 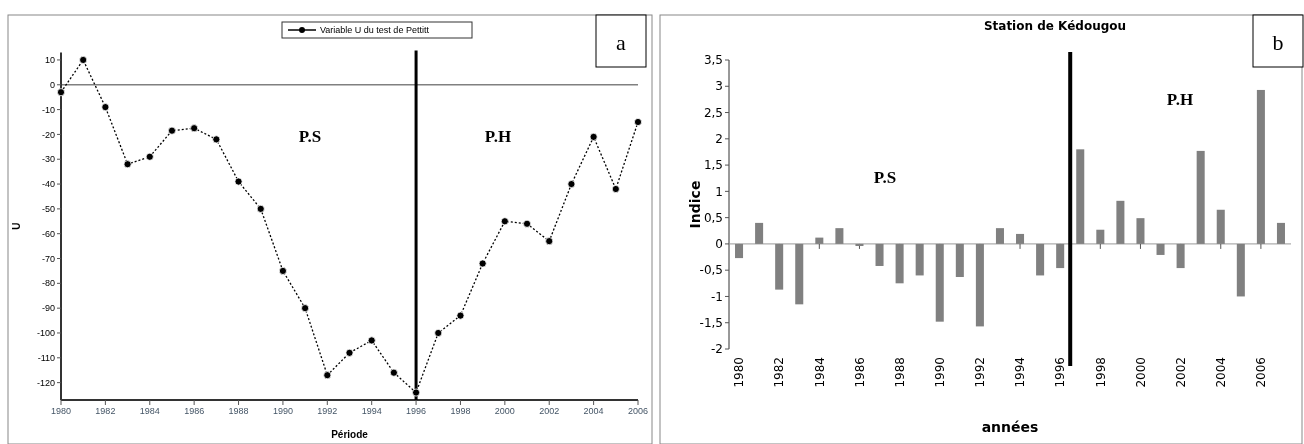 I want to click on y-tick-label: -1, so click(x=717, y=296).